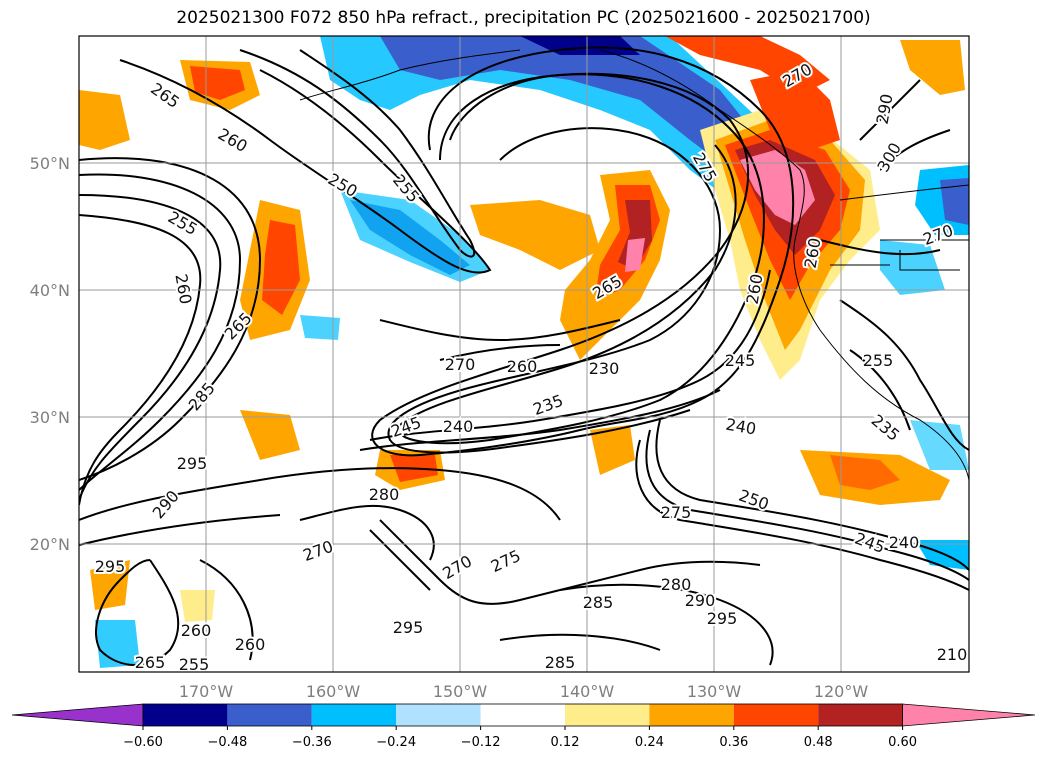 The height and width of the screenshot is (765, 1047). What do you see at coordinates (604, 368) in the screenshot?
I see `contour-label: 230` at bounding box center [604, 368].